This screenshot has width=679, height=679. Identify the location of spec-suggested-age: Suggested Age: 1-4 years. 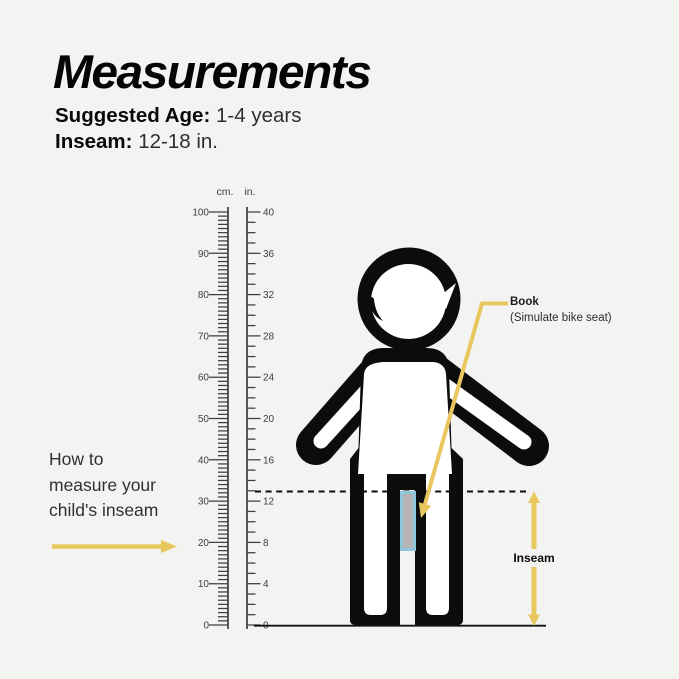
(178, 116).